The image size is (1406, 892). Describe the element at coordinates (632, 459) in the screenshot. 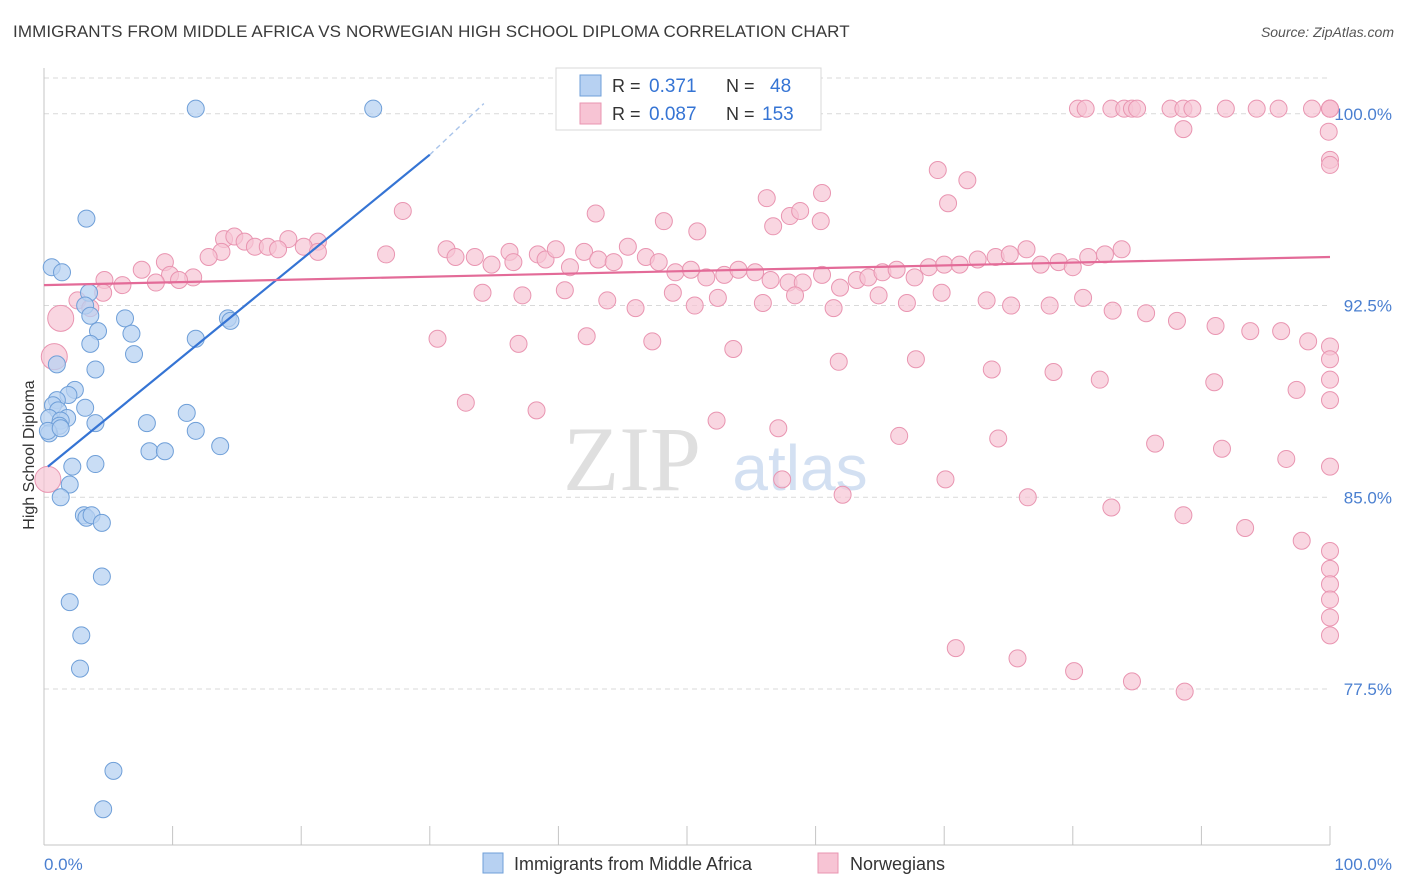

I see `watermark-zip: ZIP` at that location.